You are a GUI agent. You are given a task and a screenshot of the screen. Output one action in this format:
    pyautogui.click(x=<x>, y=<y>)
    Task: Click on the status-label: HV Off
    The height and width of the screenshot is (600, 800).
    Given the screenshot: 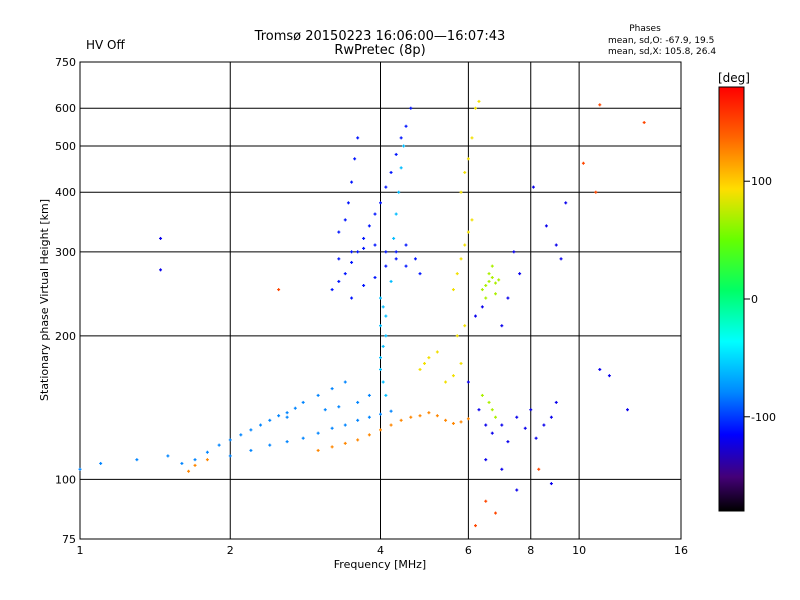 What is the action you would take?
    pyautogui.click(x=105, y=45)
    